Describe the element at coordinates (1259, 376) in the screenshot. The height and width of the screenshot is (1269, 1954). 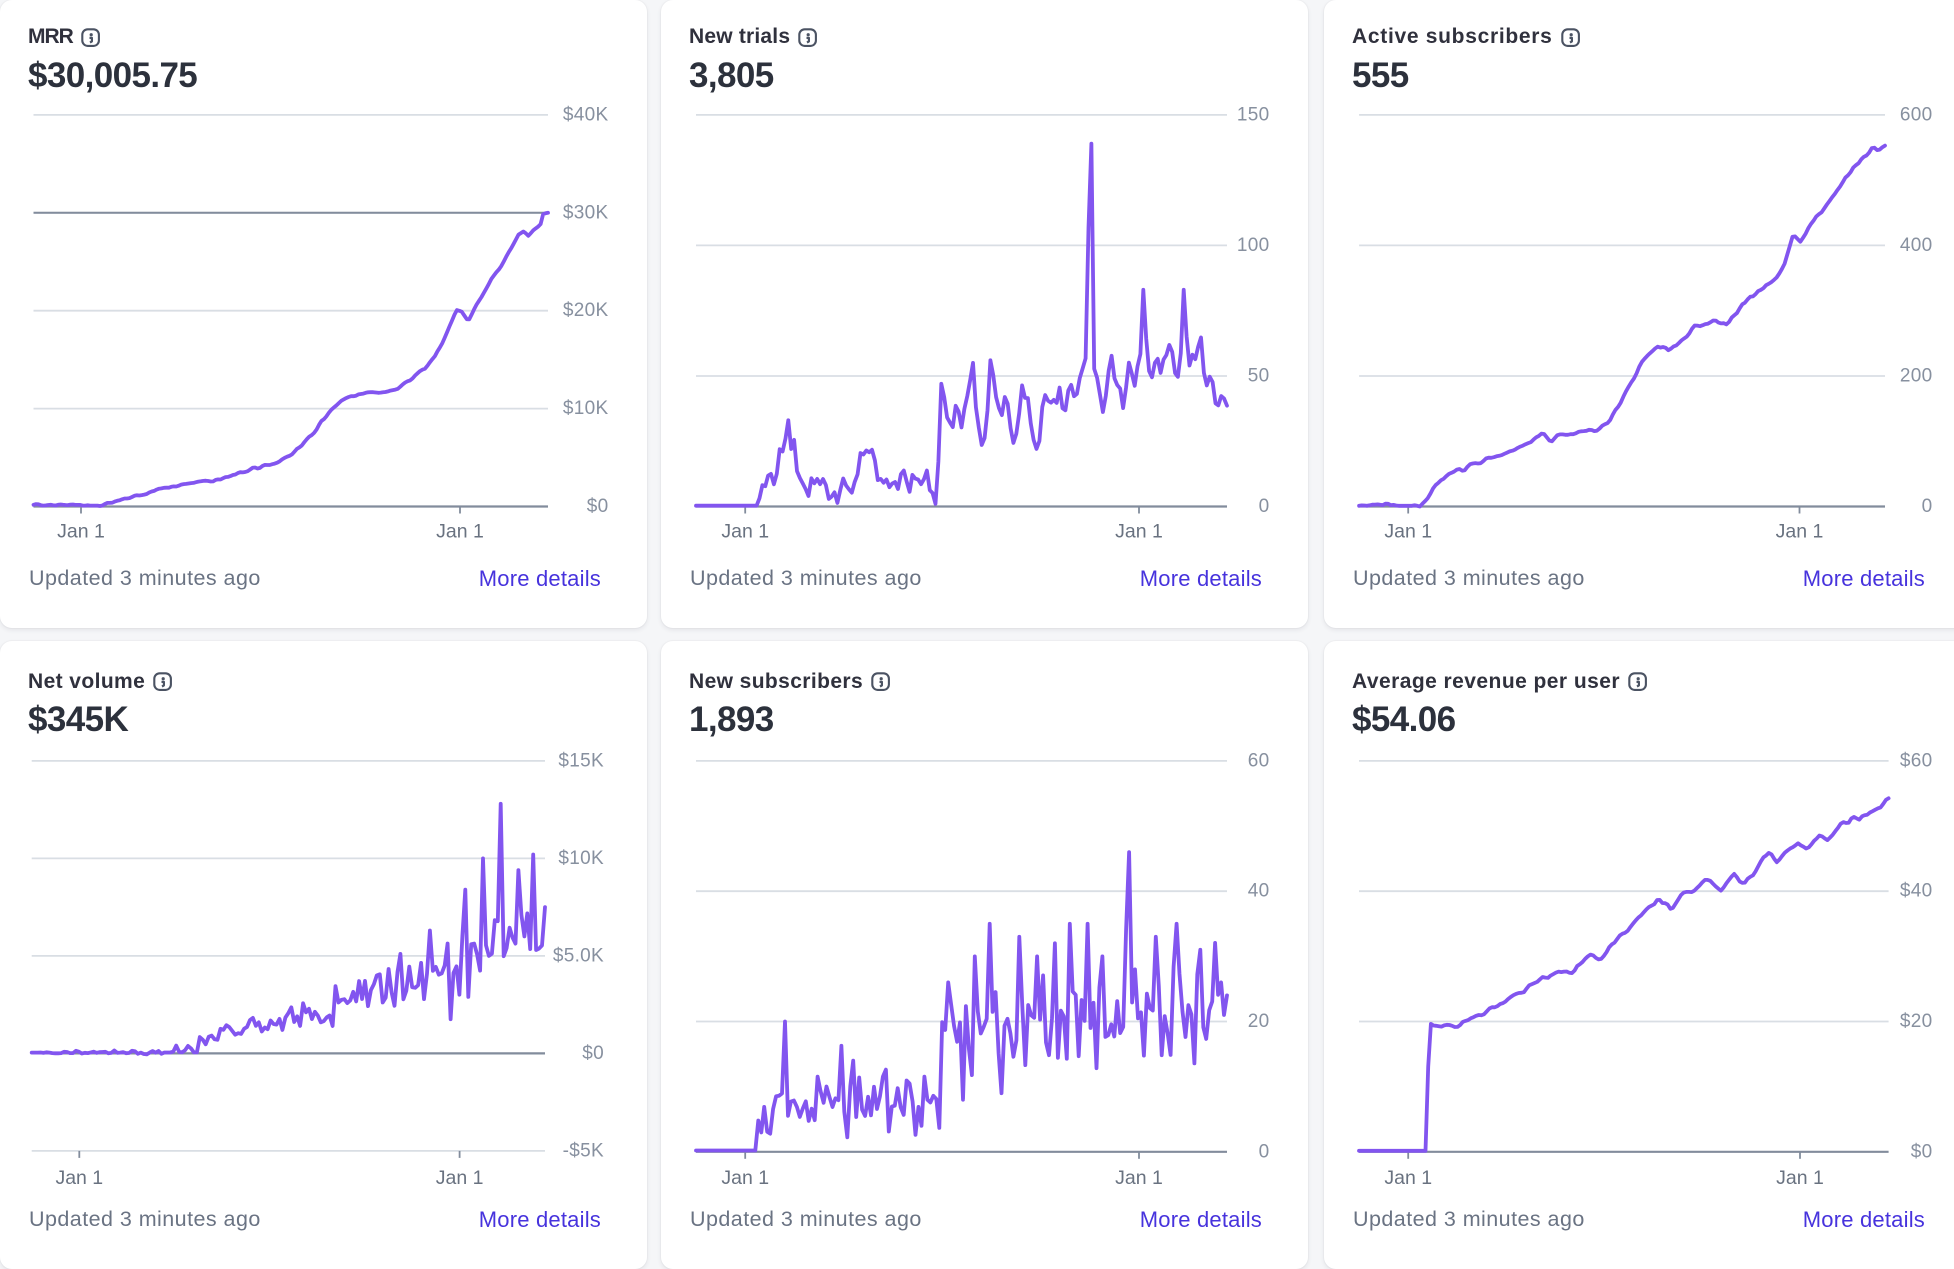
I see `svg-text: 50` at that location.